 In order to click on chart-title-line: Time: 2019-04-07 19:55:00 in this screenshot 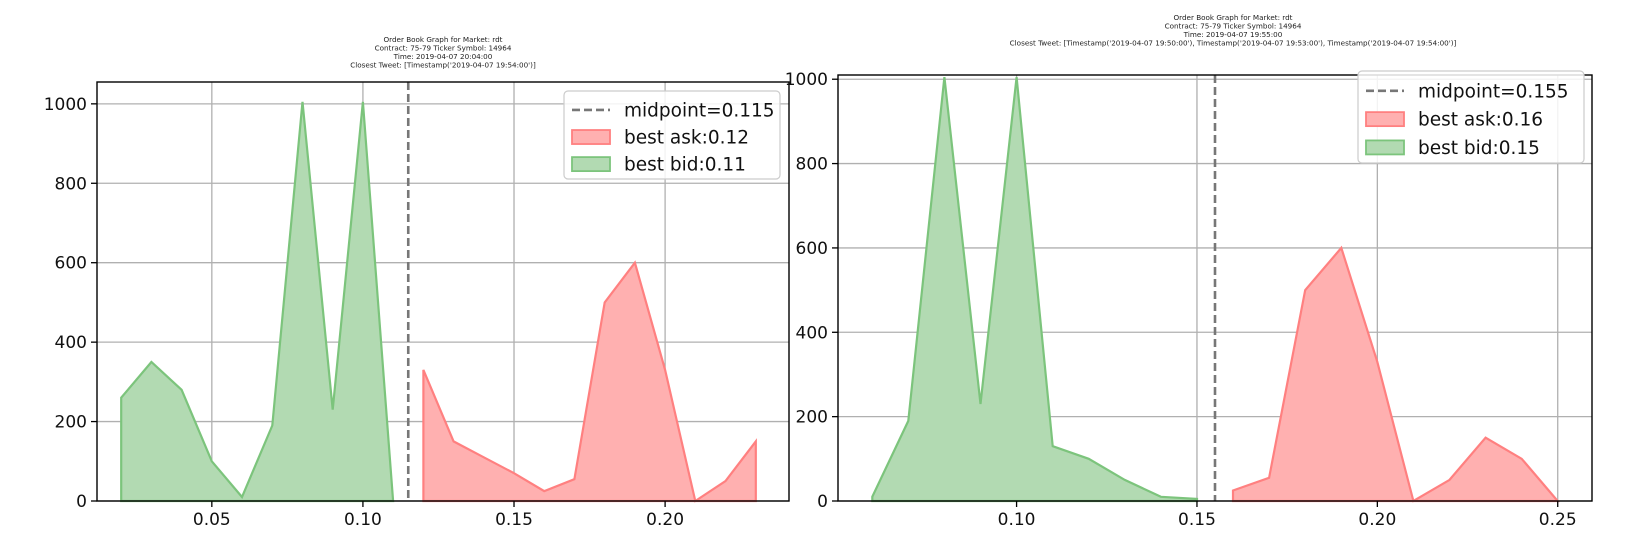, I will do `click(1233, 34)`.